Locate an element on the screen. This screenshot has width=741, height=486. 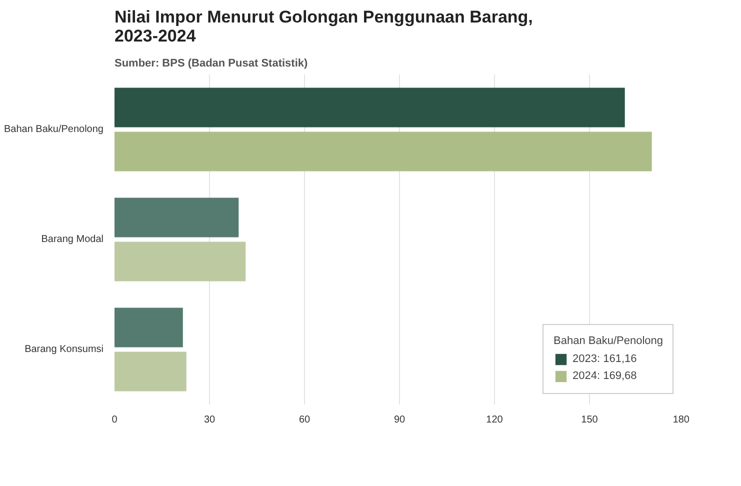
x-tick-label: 90 is located at coordinates (400, 420).